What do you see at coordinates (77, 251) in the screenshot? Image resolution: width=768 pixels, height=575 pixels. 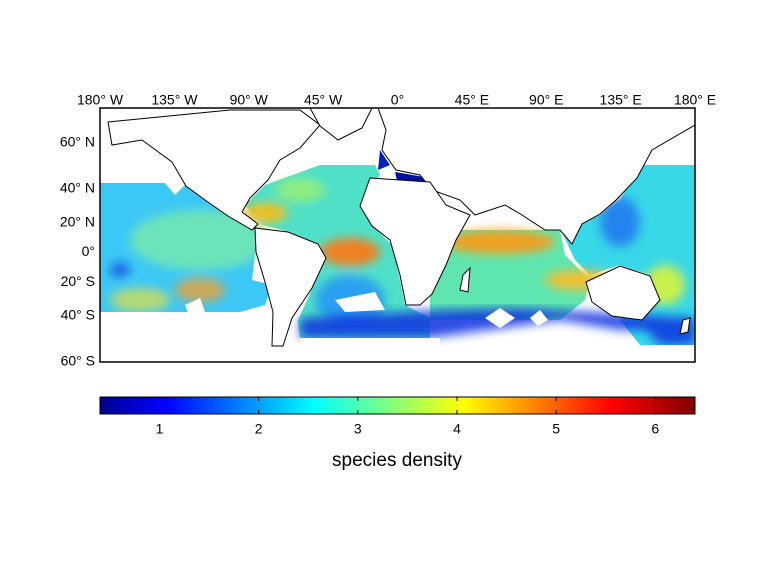 I see `lat-labels: 60° N 40° N 20° N 0° 20° S 40° S 60° S` at bounding box center [77, 251].